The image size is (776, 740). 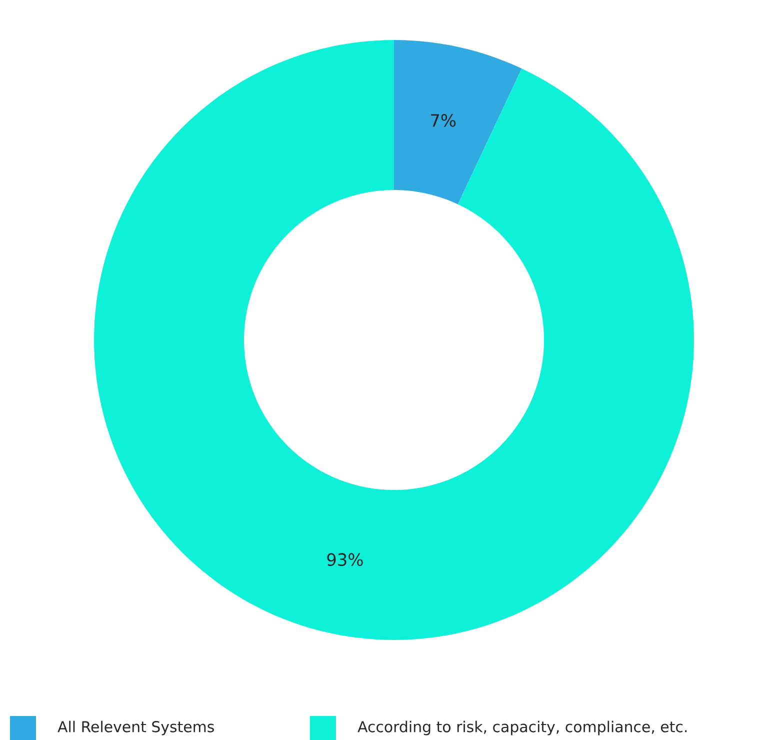 I want to click on legend-label: According to risk, capacity, compliance, etc., so click(x=522, y=728).